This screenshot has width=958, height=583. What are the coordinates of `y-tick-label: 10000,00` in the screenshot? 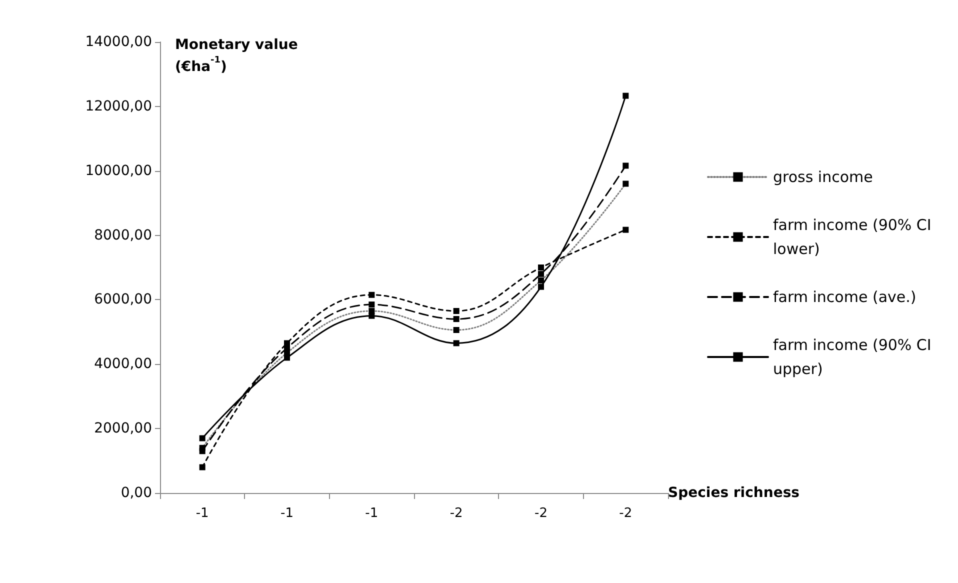 It's located at (118, 170).